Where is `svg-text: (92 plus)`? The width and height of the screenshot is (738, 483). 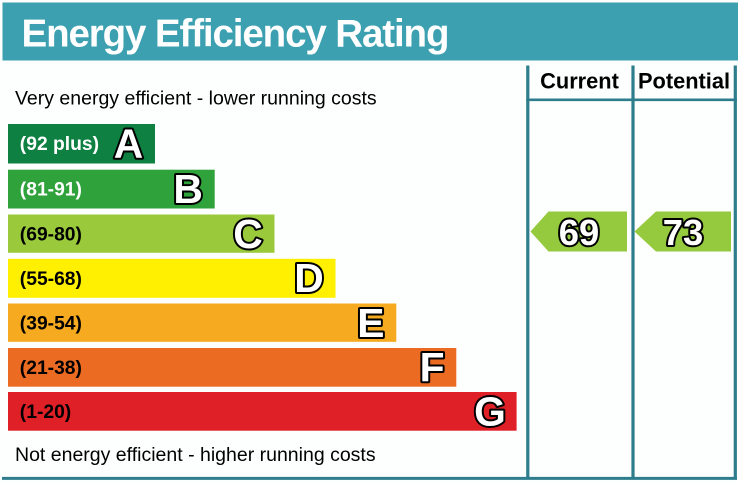 svg-text: (92 plus) is located at coordinates (59, 144).